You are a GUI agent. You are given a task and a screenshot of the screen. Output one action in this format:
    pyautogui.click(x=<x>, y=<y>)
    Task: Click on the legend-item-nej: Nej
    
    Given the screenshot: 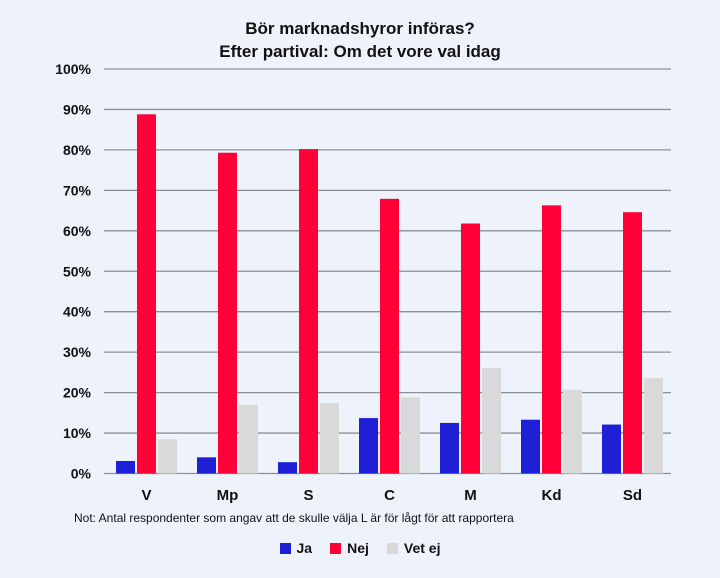 What is the action you would take?
    pyautogui.click(x=349, y=548)
    